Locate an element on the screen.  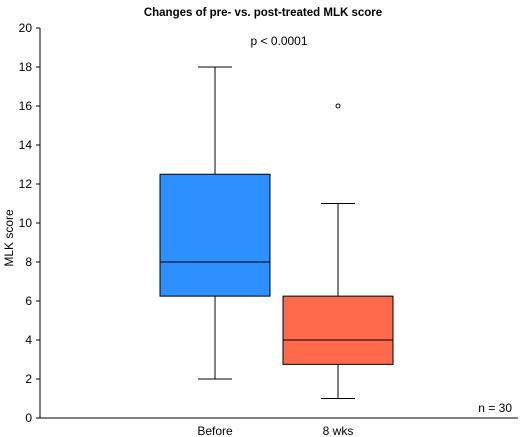
y-tick-label-12: 12 is located at coordinates (26, 184).